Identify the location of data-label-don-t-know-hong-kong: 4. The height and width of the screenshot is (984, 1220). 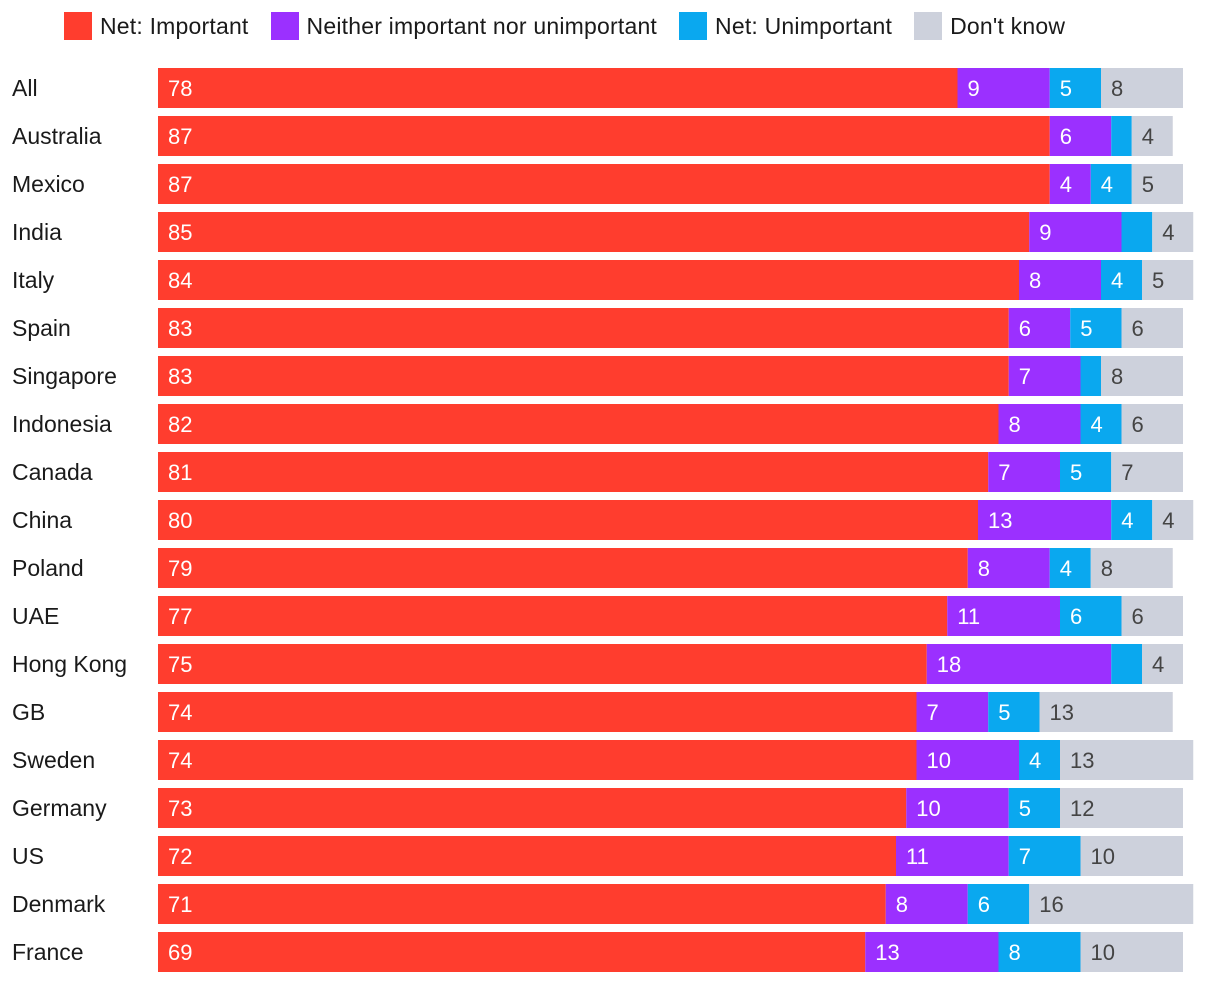
(1158, 664).